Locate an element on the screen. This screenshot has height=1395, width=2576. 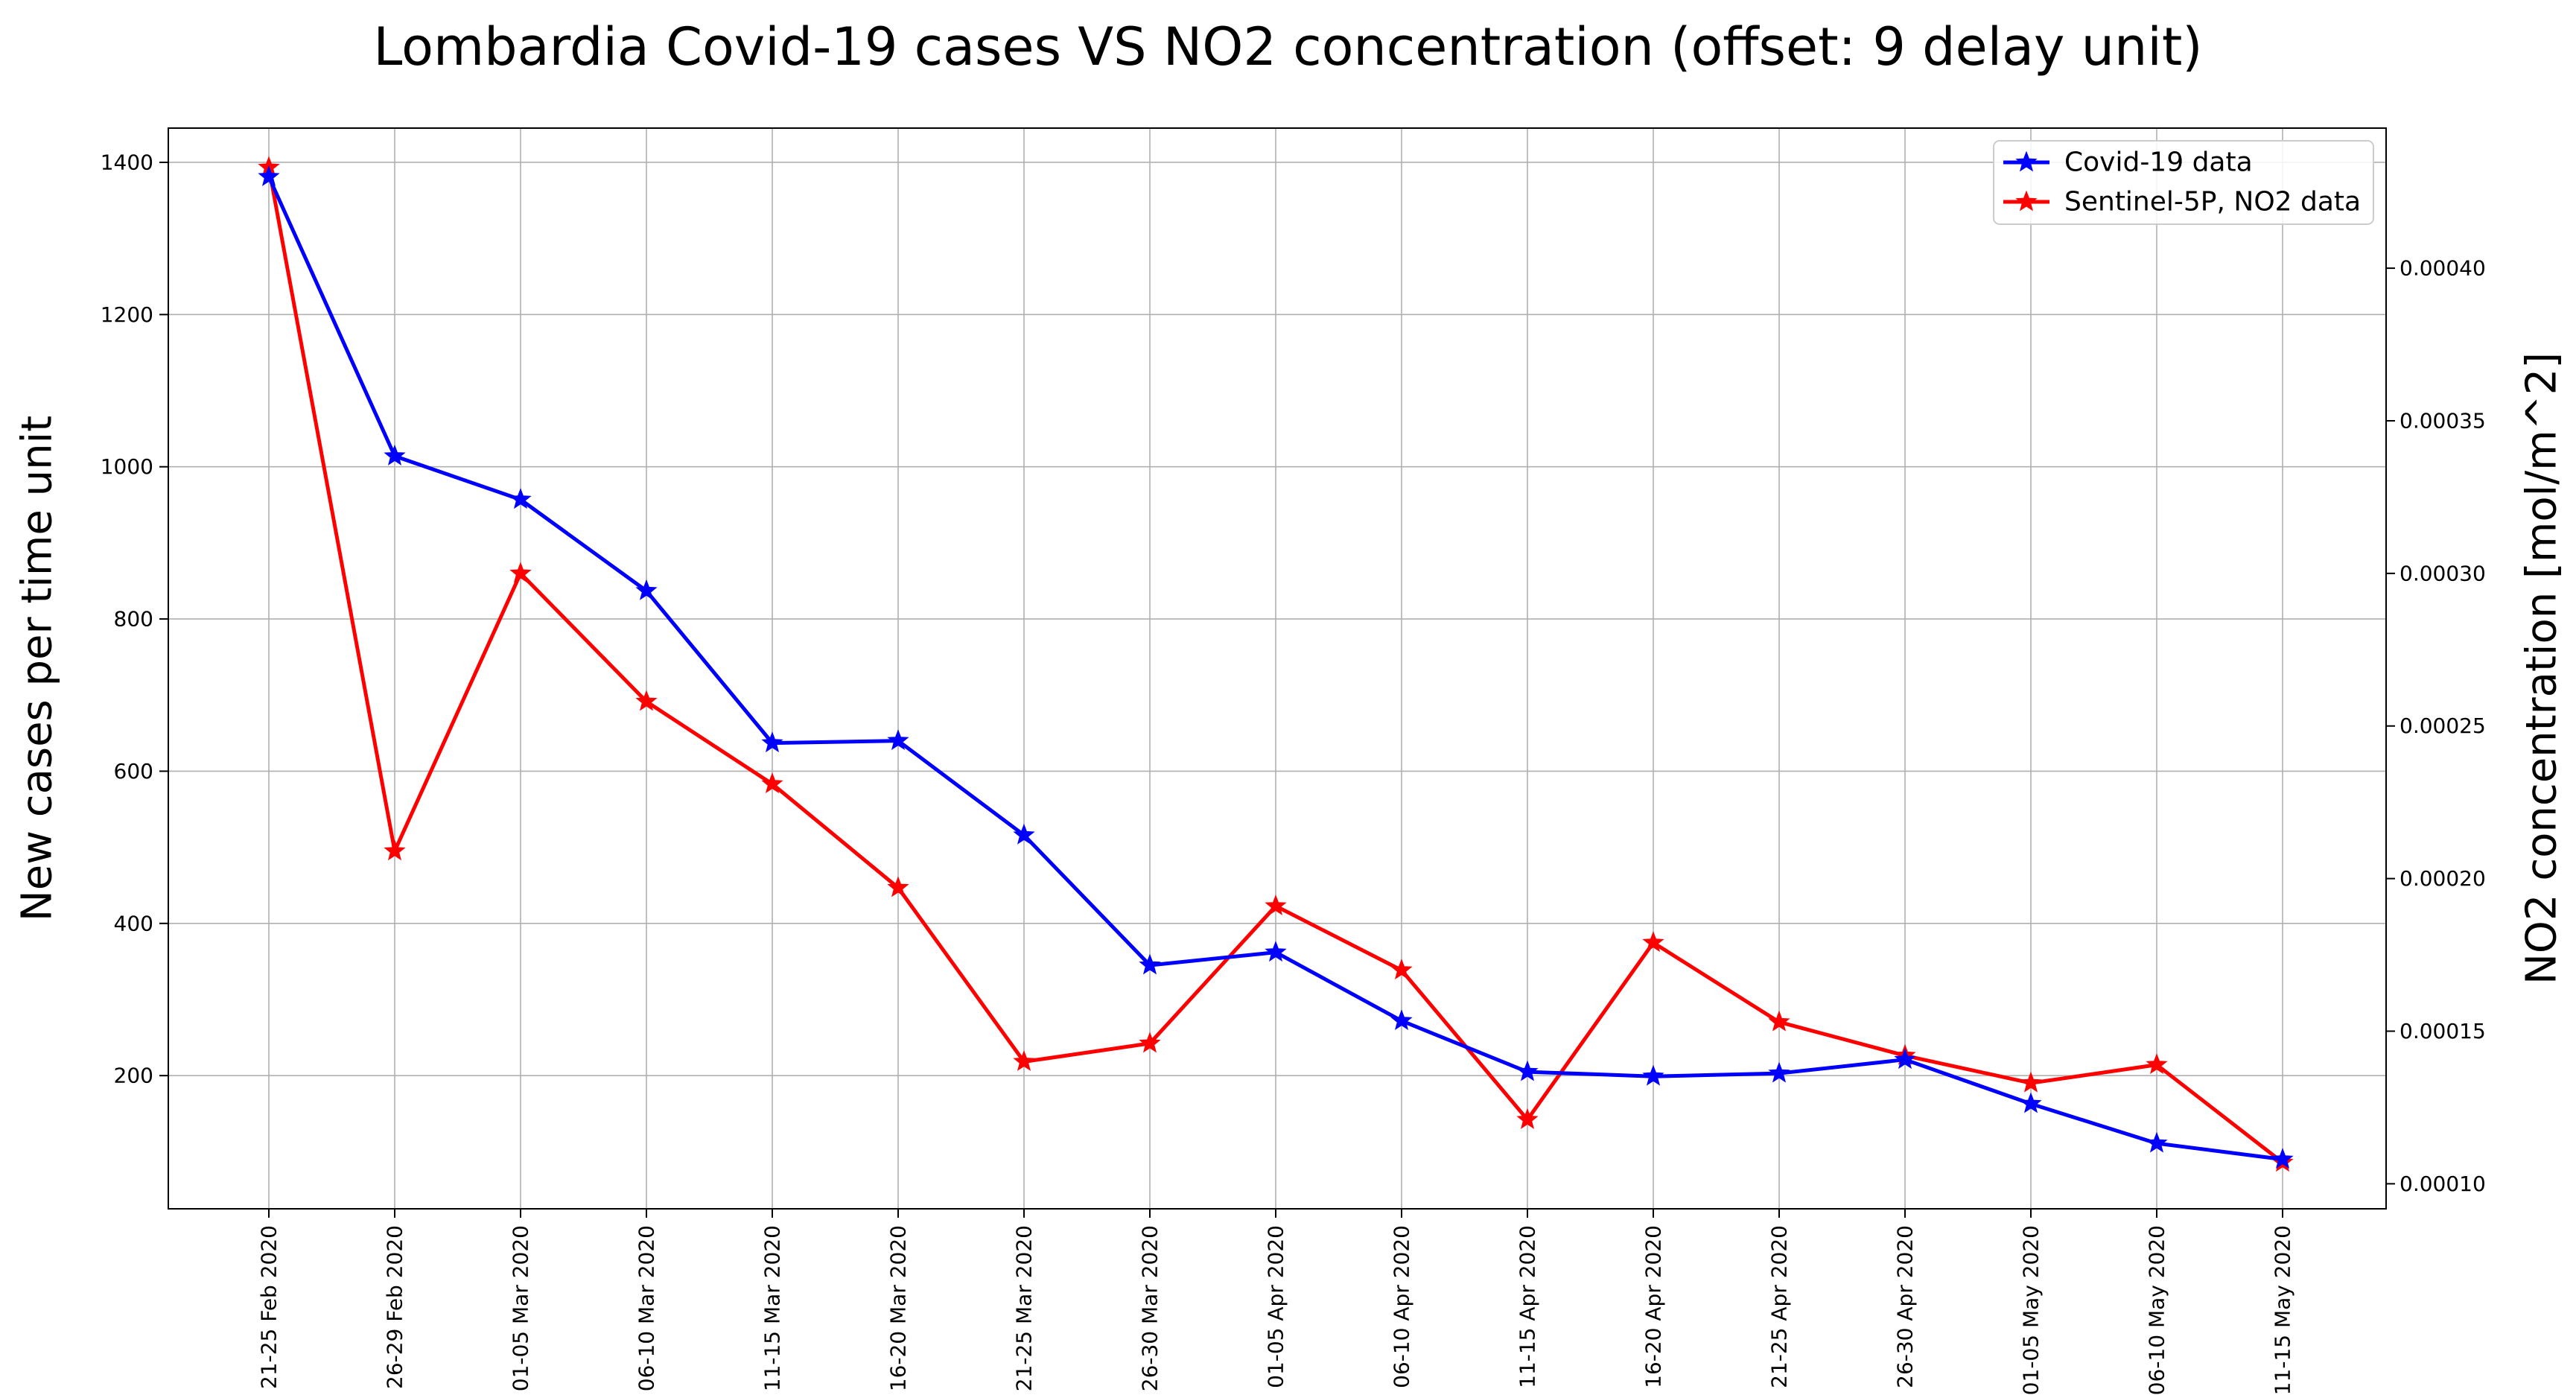
x-tick-label: 06-10 May 2020 is located at coordinates (2157, 1310).